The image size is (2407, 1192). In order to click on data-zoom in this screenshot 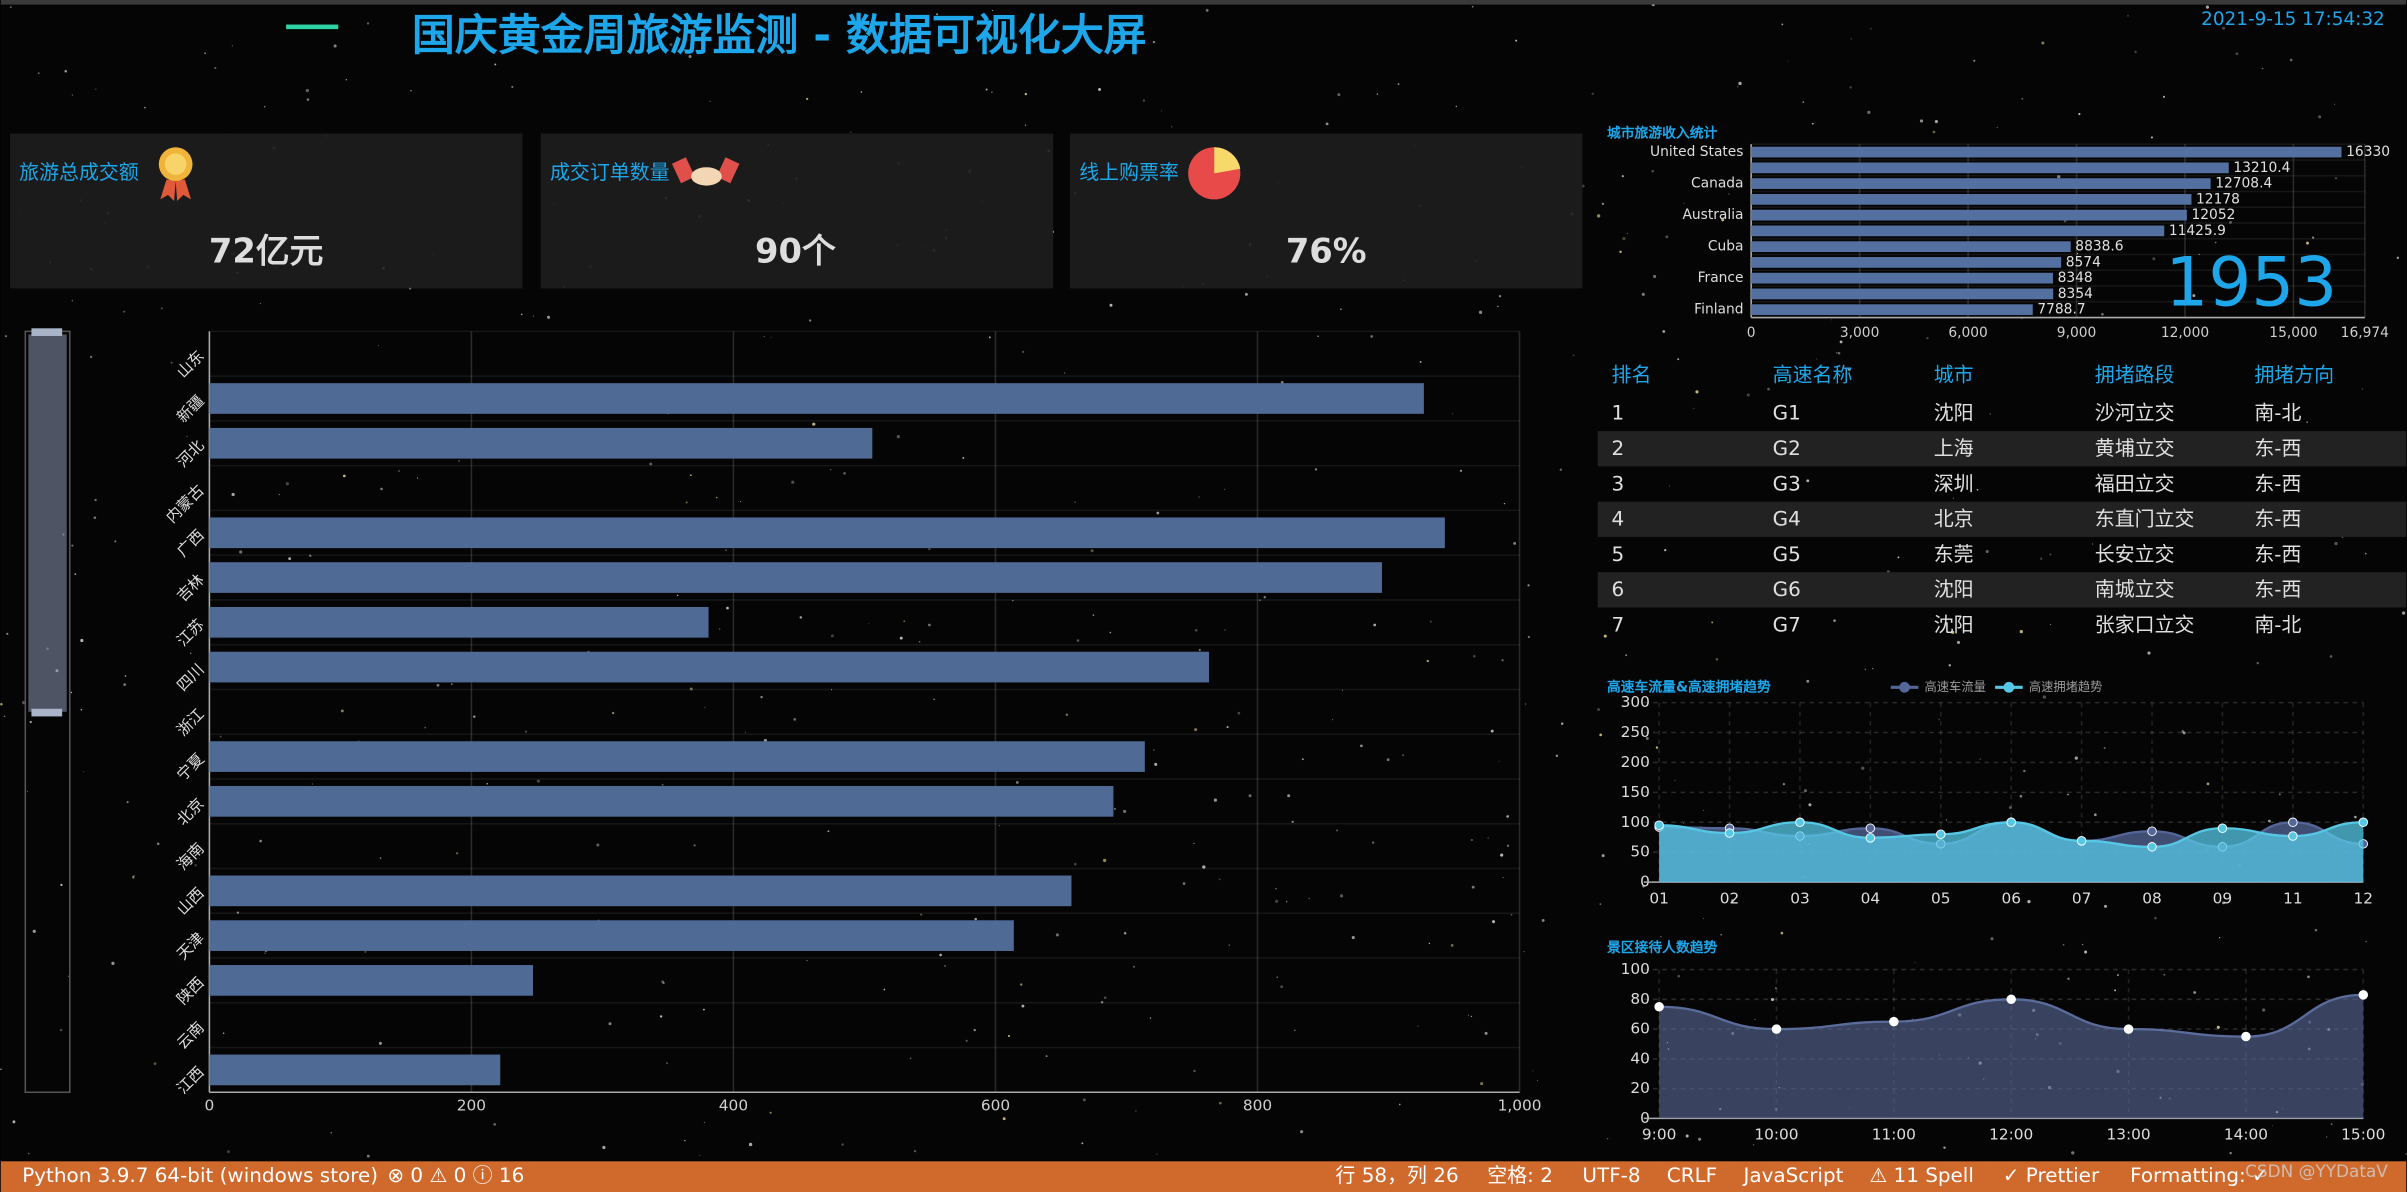, I will do `click(47, 711)`.